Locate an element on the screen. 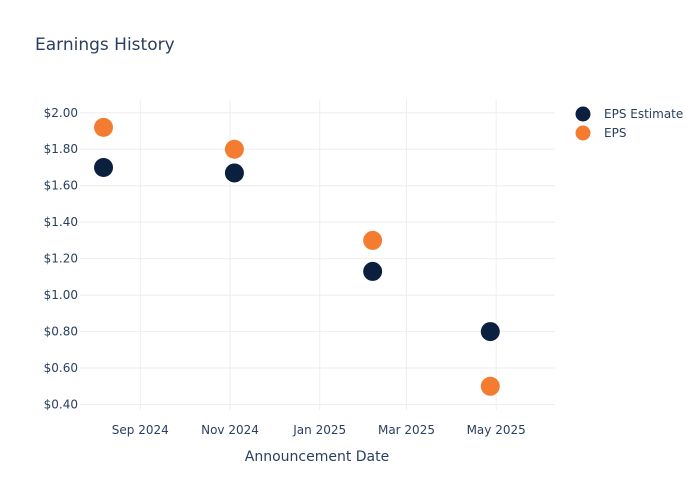  legend-item-eps: EPS is located at coordinates (601, 133).